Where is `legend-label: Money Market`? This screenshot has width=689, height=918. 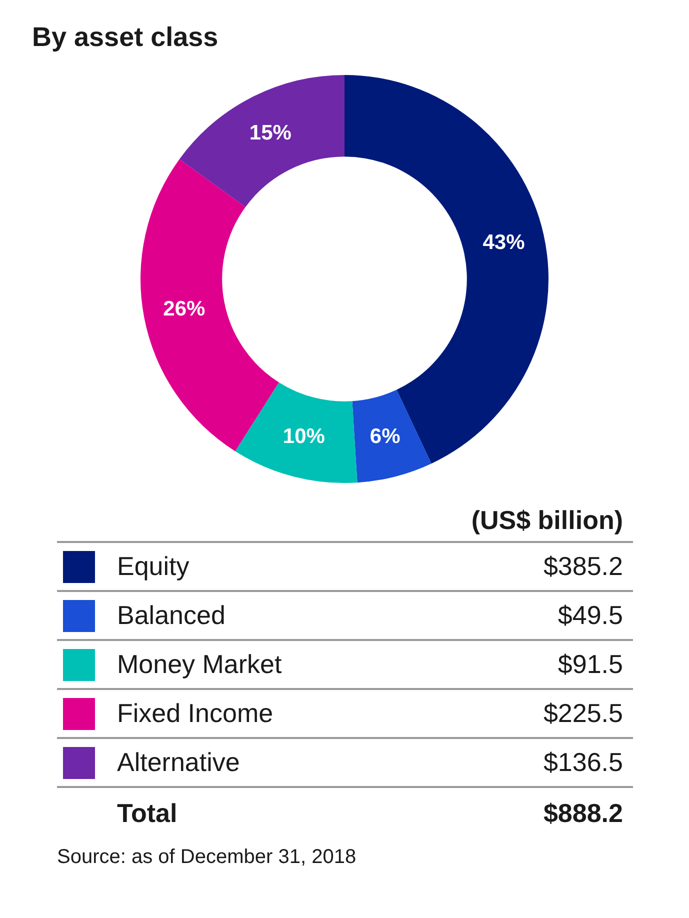 legend-label: Money Market is located at coordinates (200, 664).